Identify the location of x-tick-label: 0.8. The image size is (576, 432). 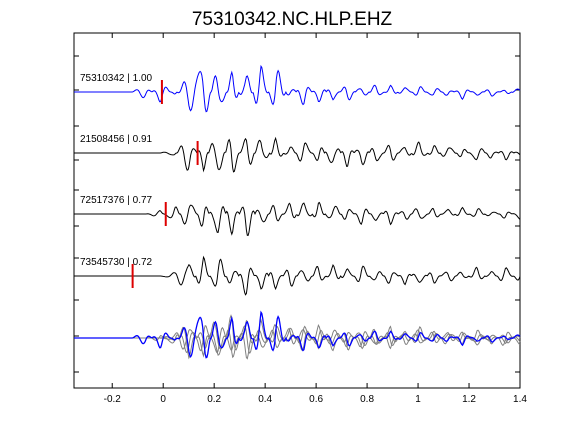
(367, 399).